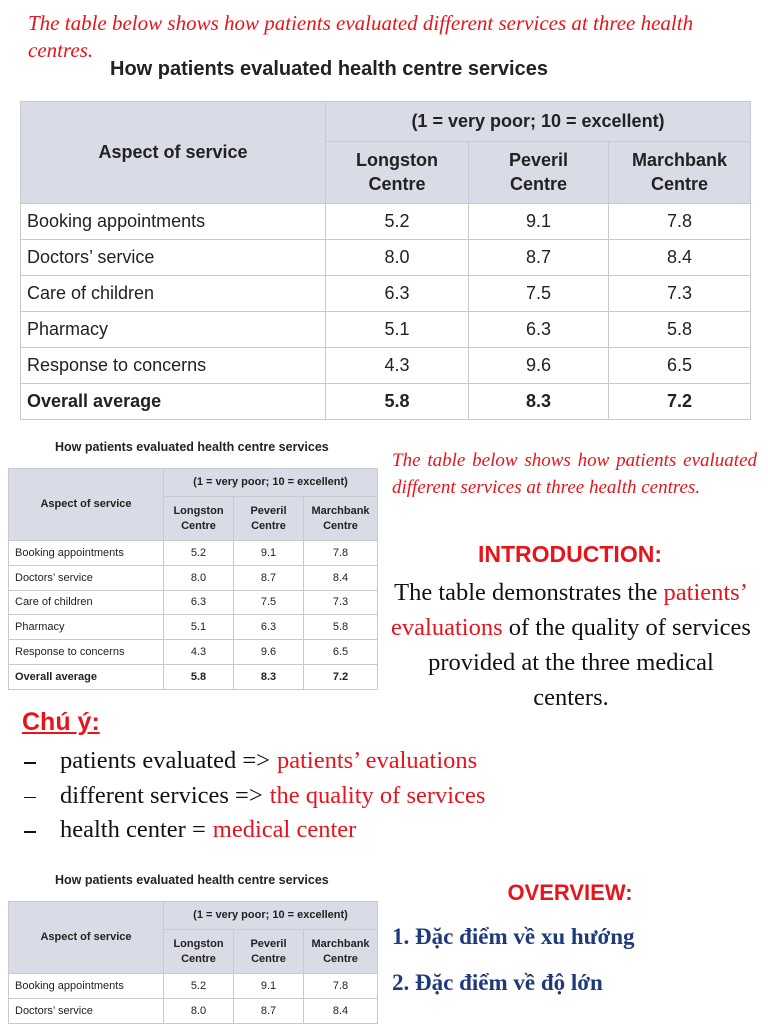 This screenshot has width=768, height=1024. Describe the element at coordinates (284, 829) in the screenshot. I see `note-target: medical center` at that location.